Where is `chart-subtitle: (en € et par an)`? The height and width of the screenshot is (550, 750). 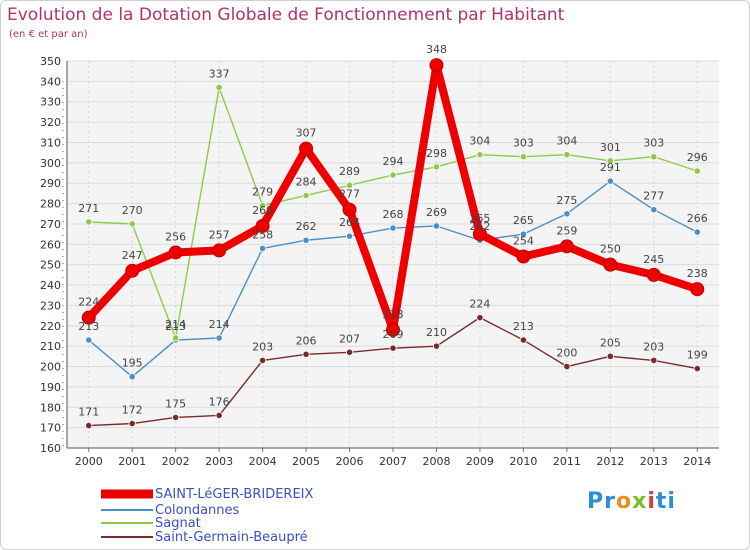
chart-subtitle: (en € et par an) is located at coordinates (48, 34).